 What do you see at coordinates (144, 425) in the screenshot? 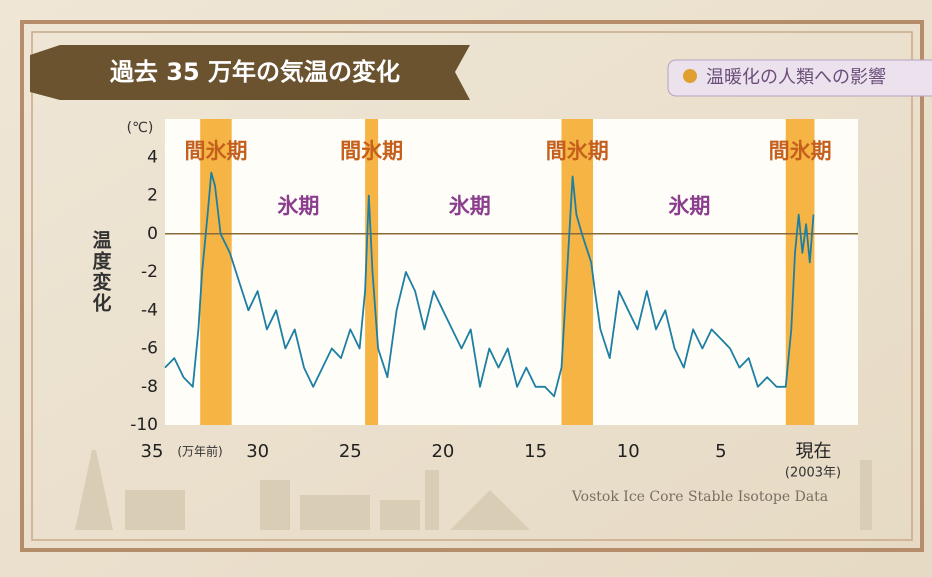
I see `y-tick-label: -10` at bounding box center [144, 425].